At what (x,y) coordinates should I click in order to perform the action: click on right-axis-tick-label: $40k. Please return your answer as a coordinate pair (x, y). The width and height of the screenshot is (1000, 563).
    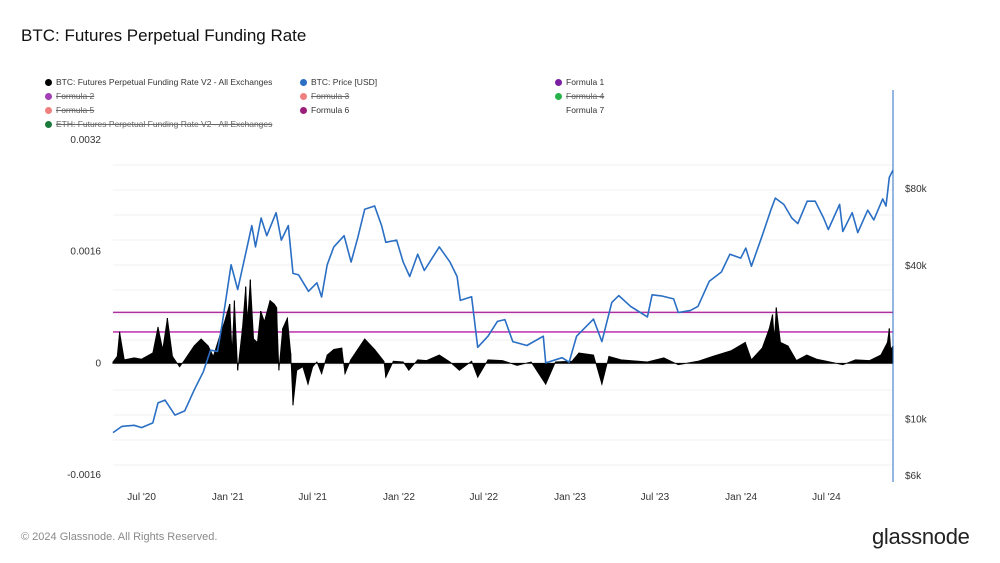
    Looking at the image, I should click on (916, 266).